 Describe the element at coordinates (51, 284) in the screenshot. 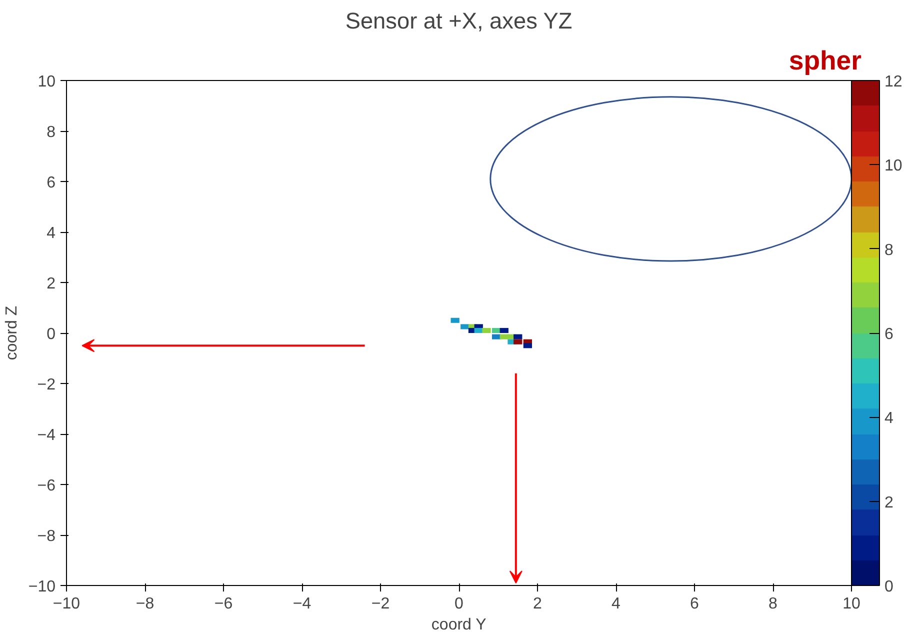

I see `y-tick-label: 2` at that location.